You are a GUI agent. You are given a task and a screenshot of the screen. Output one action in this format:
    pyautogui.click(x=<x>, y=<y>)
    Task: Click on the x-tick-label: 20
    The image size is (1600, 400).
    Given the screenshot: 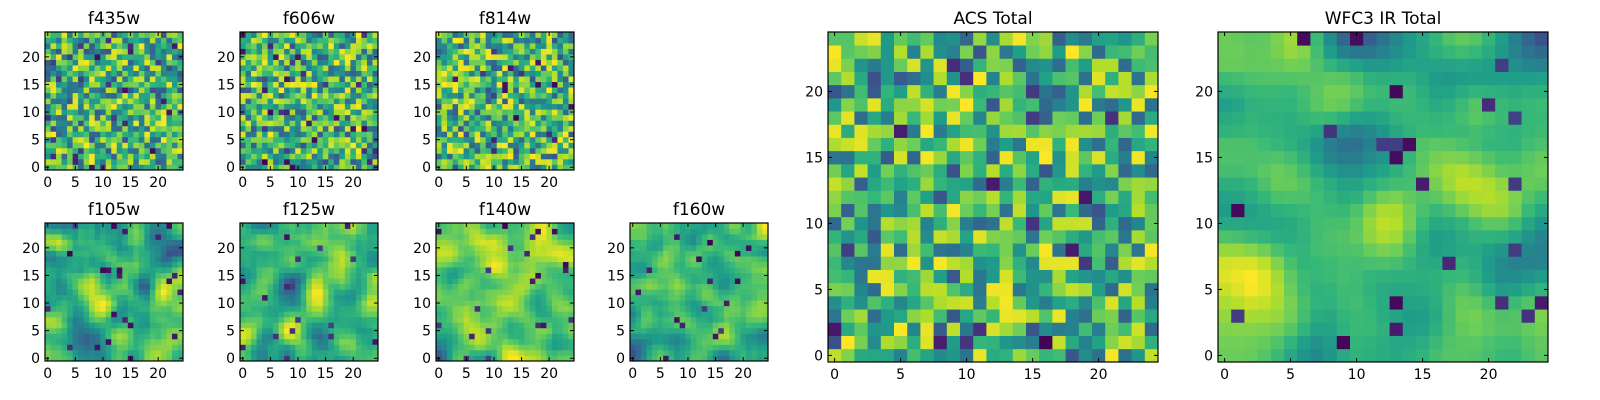 What is the action you would take?
    pyautogui.click(x=353, y=374)
    